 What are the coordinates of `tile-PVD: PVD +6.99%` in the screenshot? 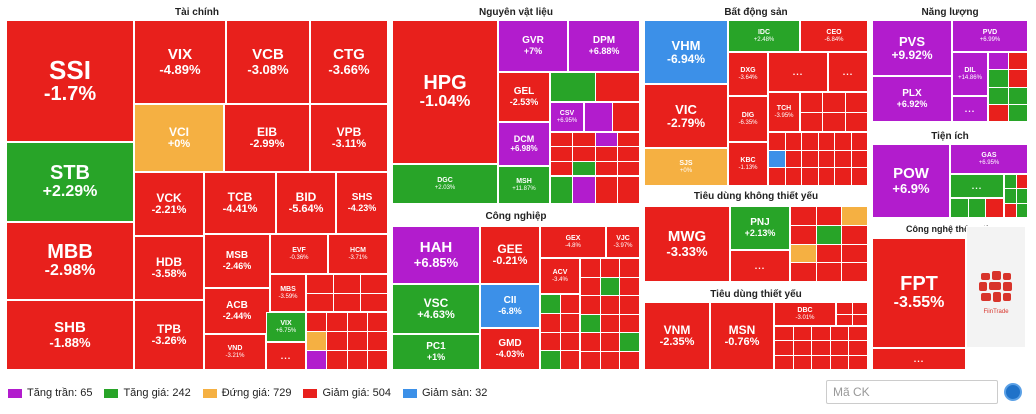 It's located at (990, 36).